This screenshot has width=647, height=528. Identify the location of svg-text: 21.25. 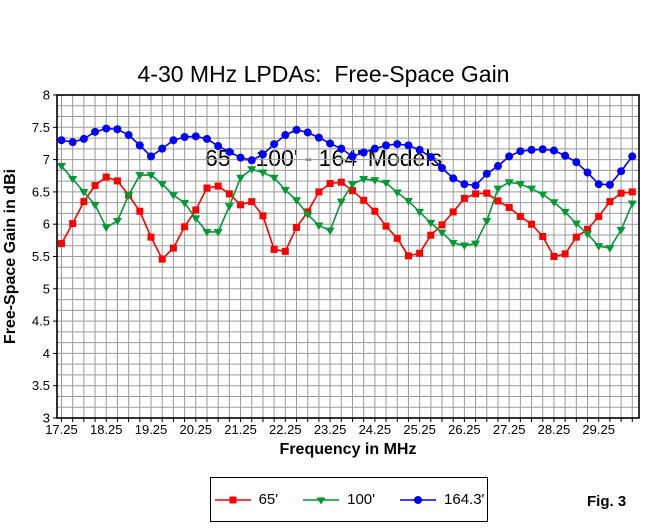
(240, 429).